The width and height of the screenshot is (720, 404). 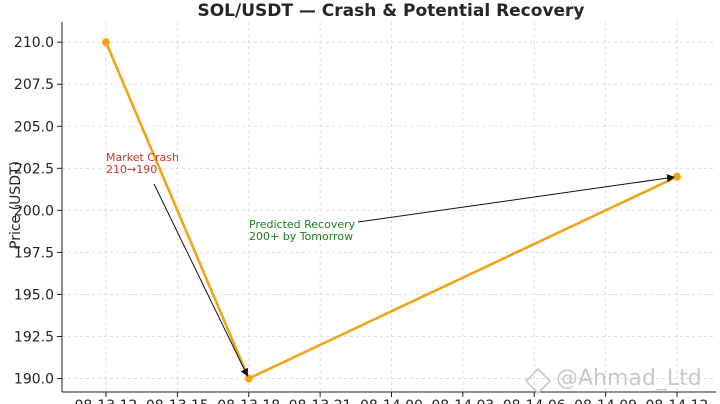 What do you see at coordinates (142, 157) in the screenshot?
I see `annotation-text: Market Crash` at bounding box center [142, 157].